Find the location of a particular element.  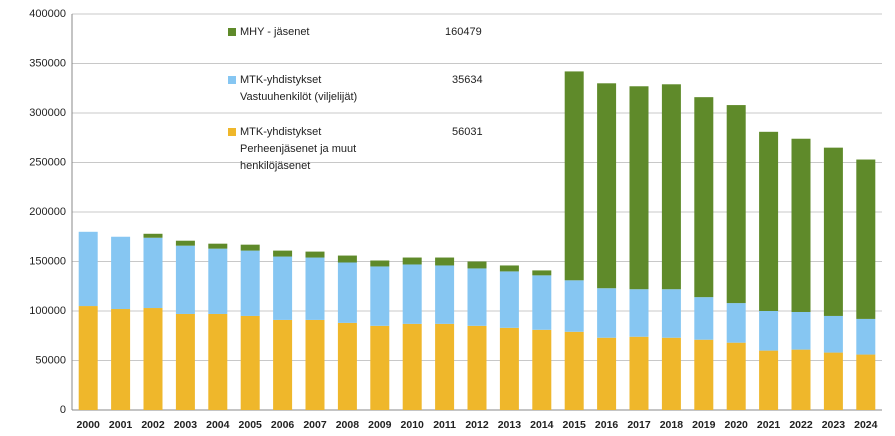

x-tick-label: 2018 is located at coordinates (672, 425).